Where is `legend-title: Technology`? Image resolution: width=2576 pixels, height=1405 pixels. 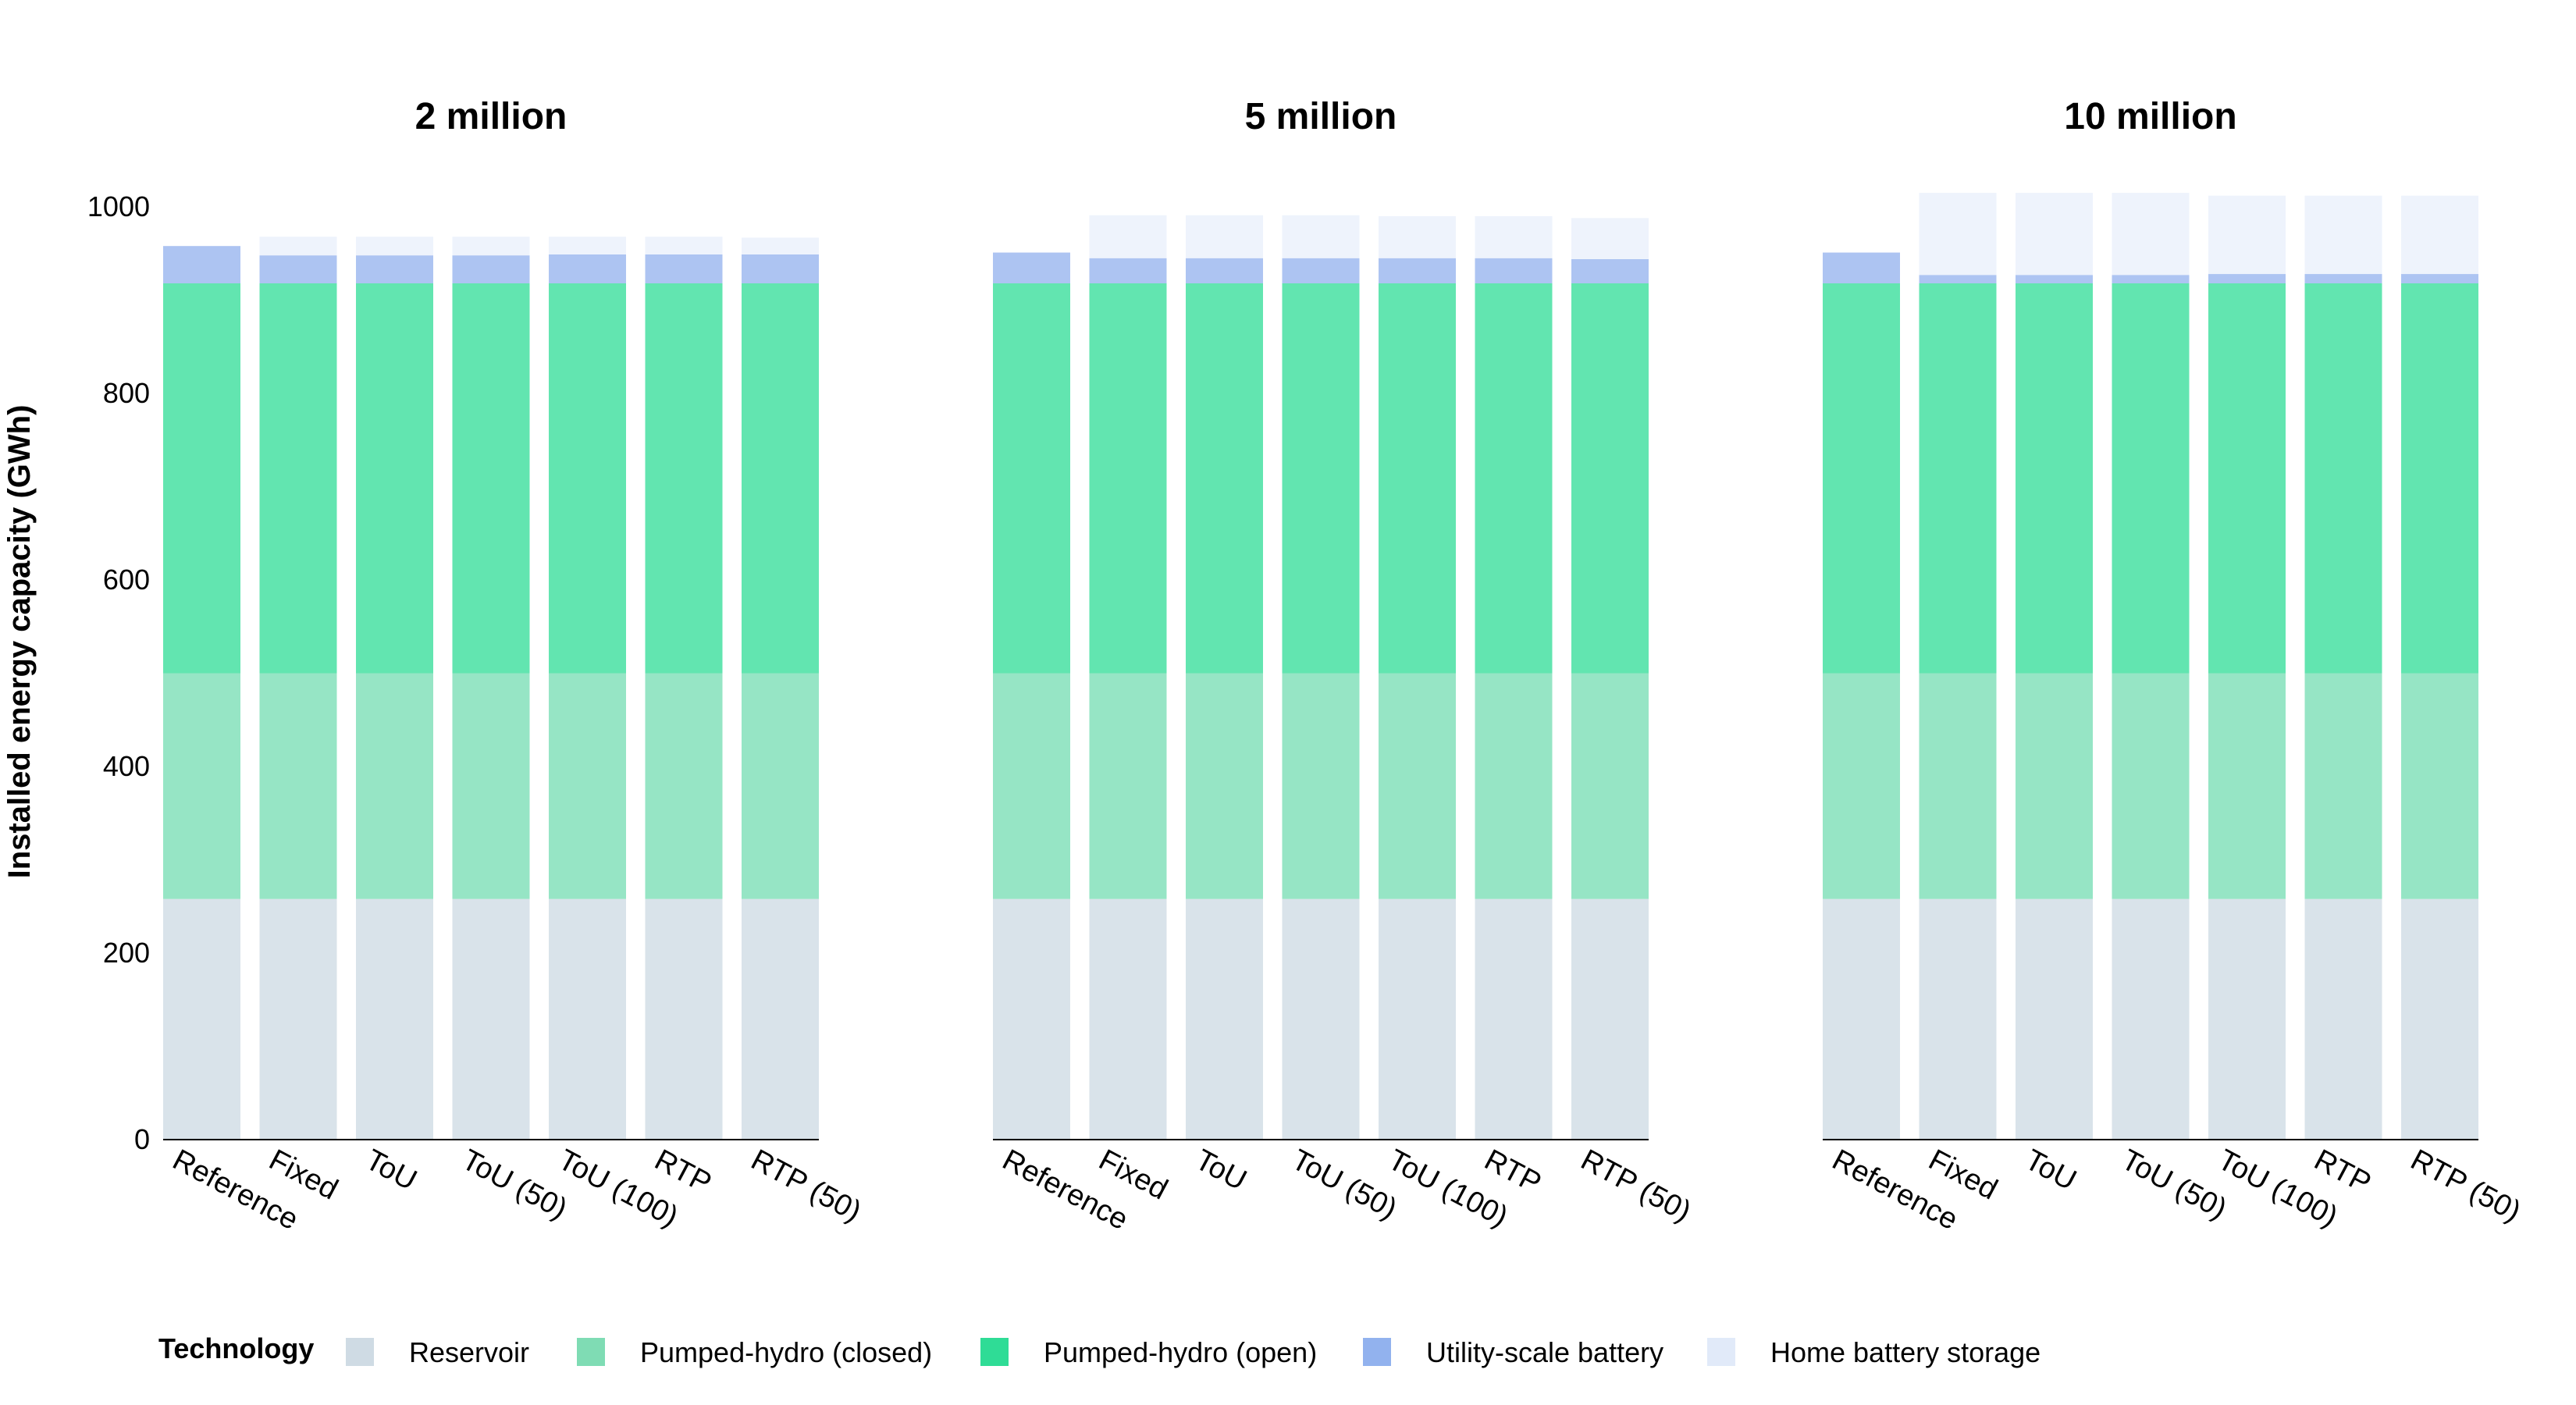 legend-title: Technology is located at coordinates (236, 1348).